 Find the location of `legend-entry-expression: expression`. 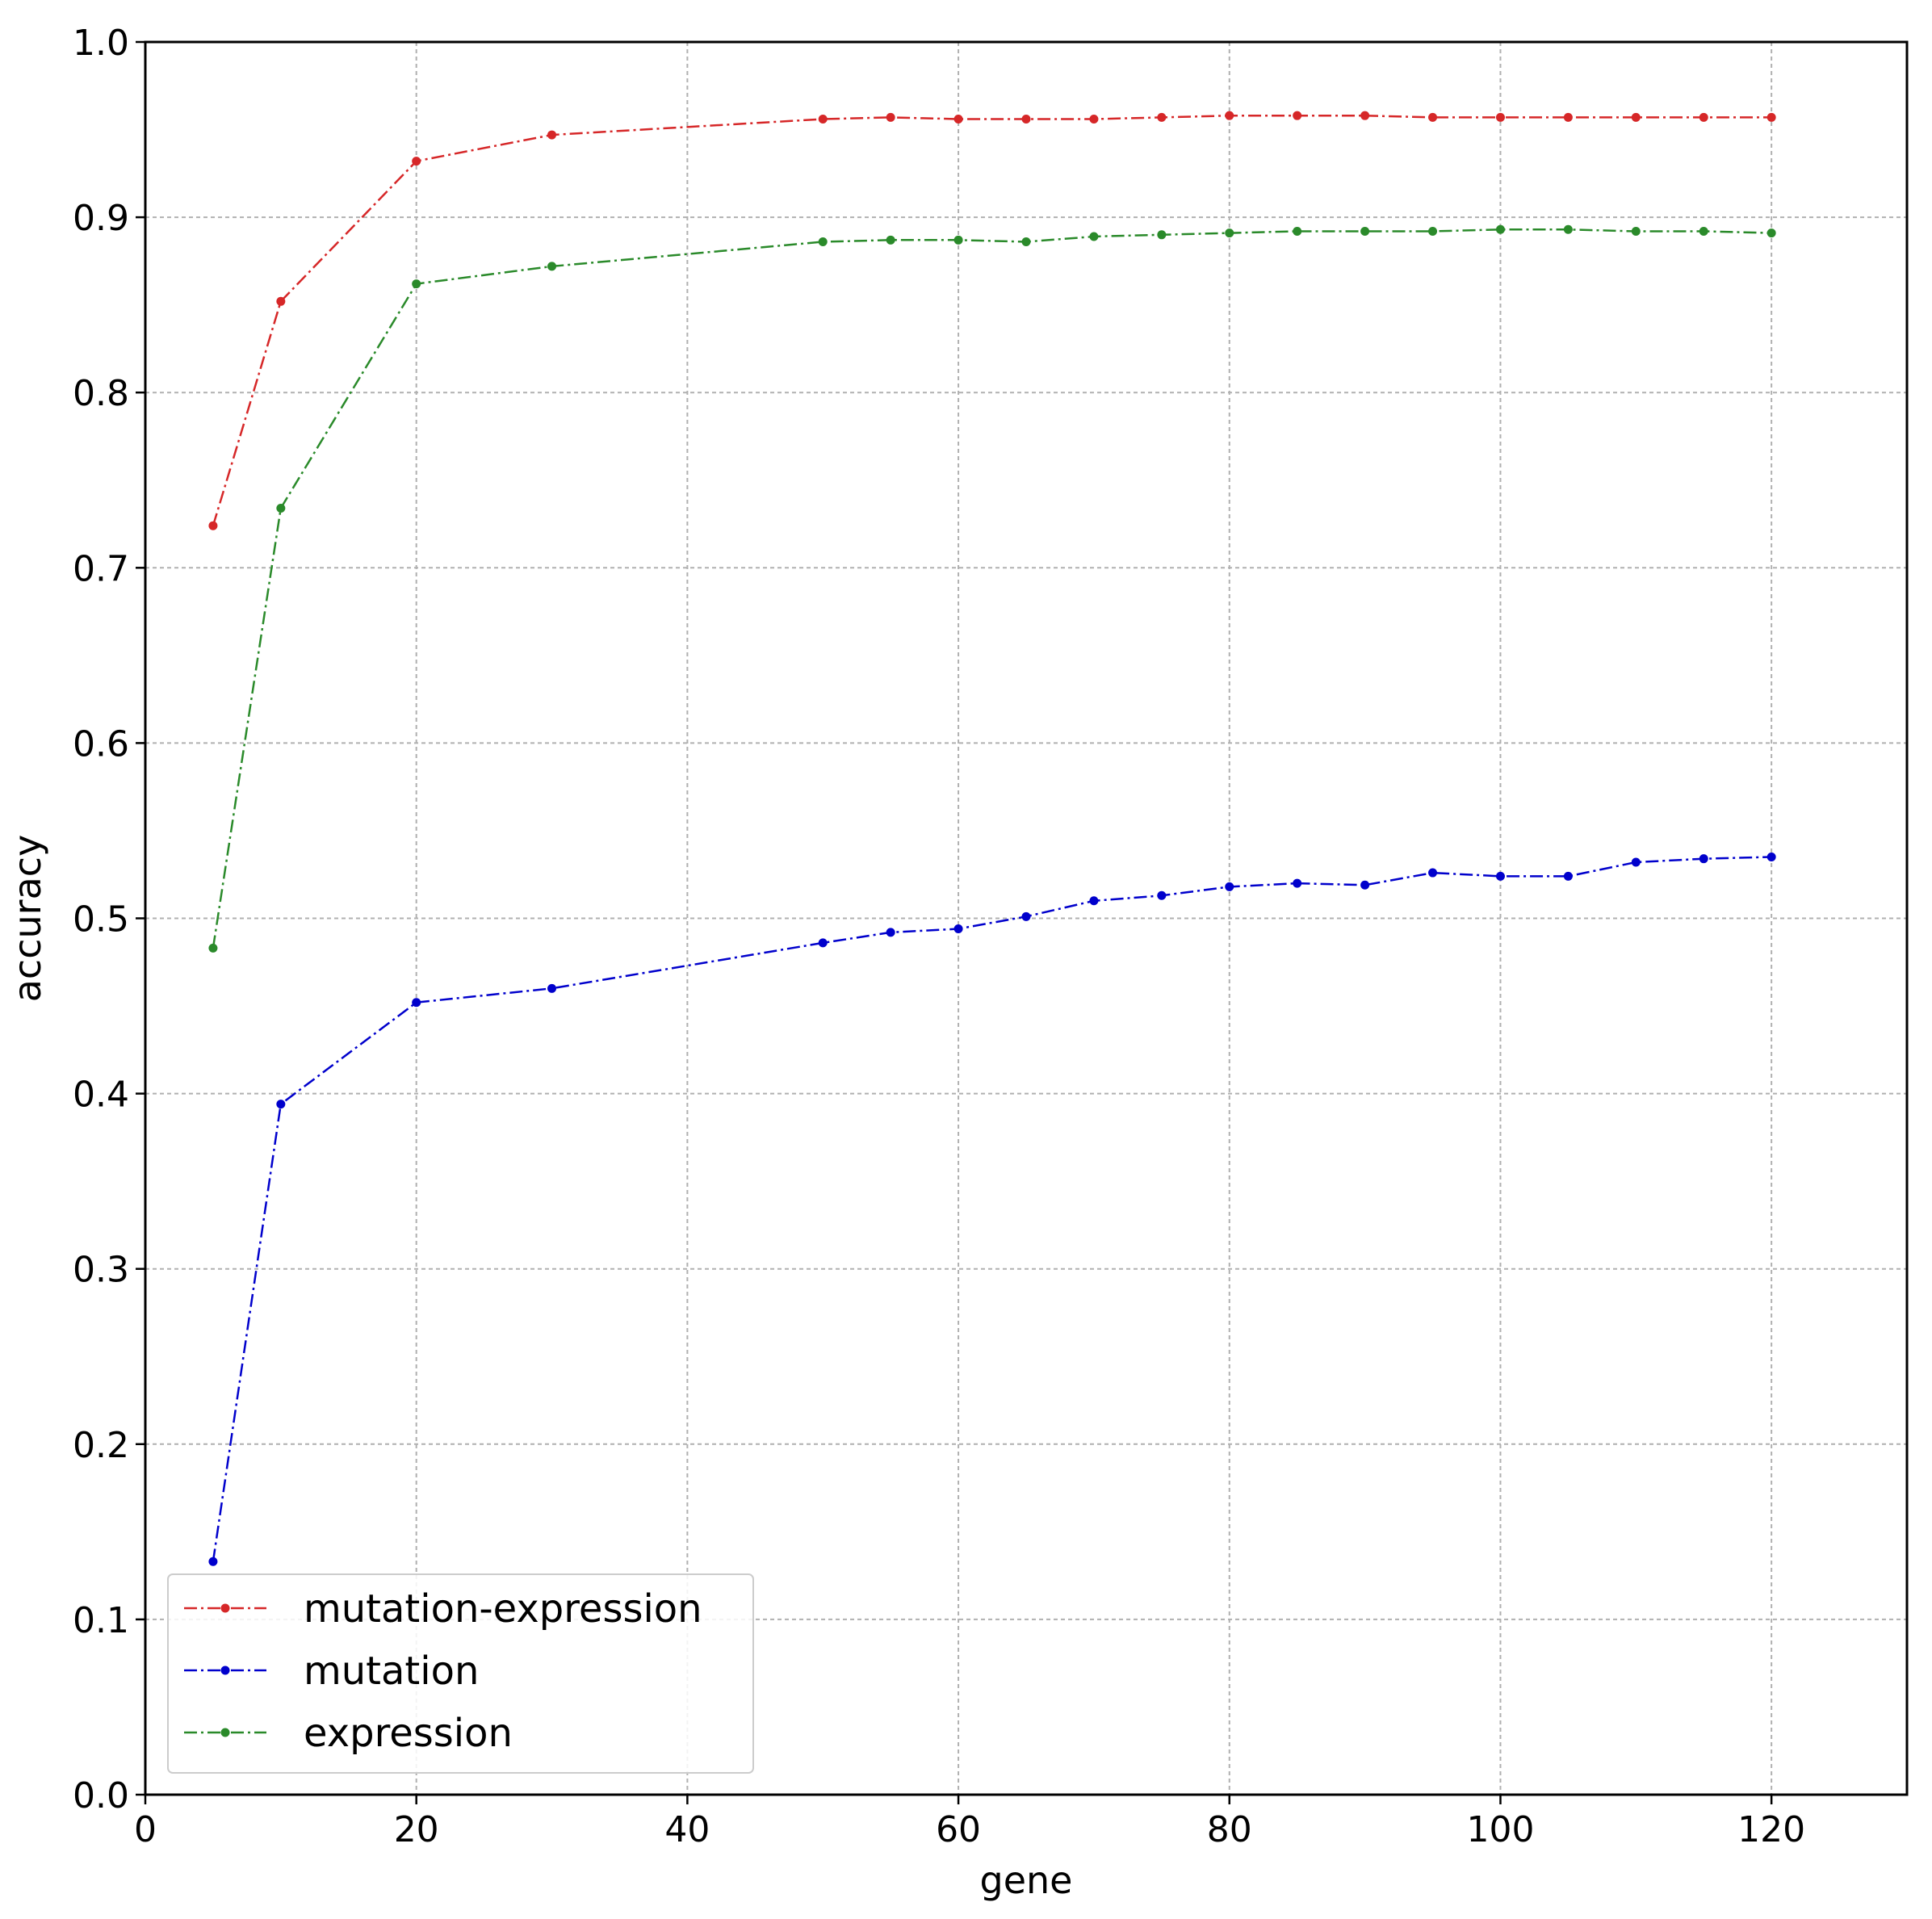

legend-entry-expression: expression is located at coordinates (349, 1733).